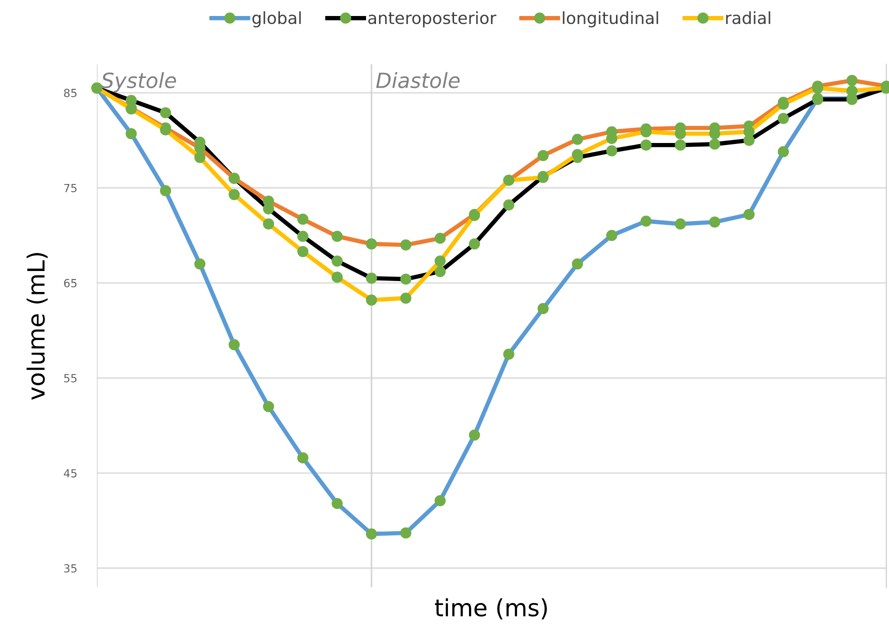  I want to click on annotation: Systole, so click(138, 82).